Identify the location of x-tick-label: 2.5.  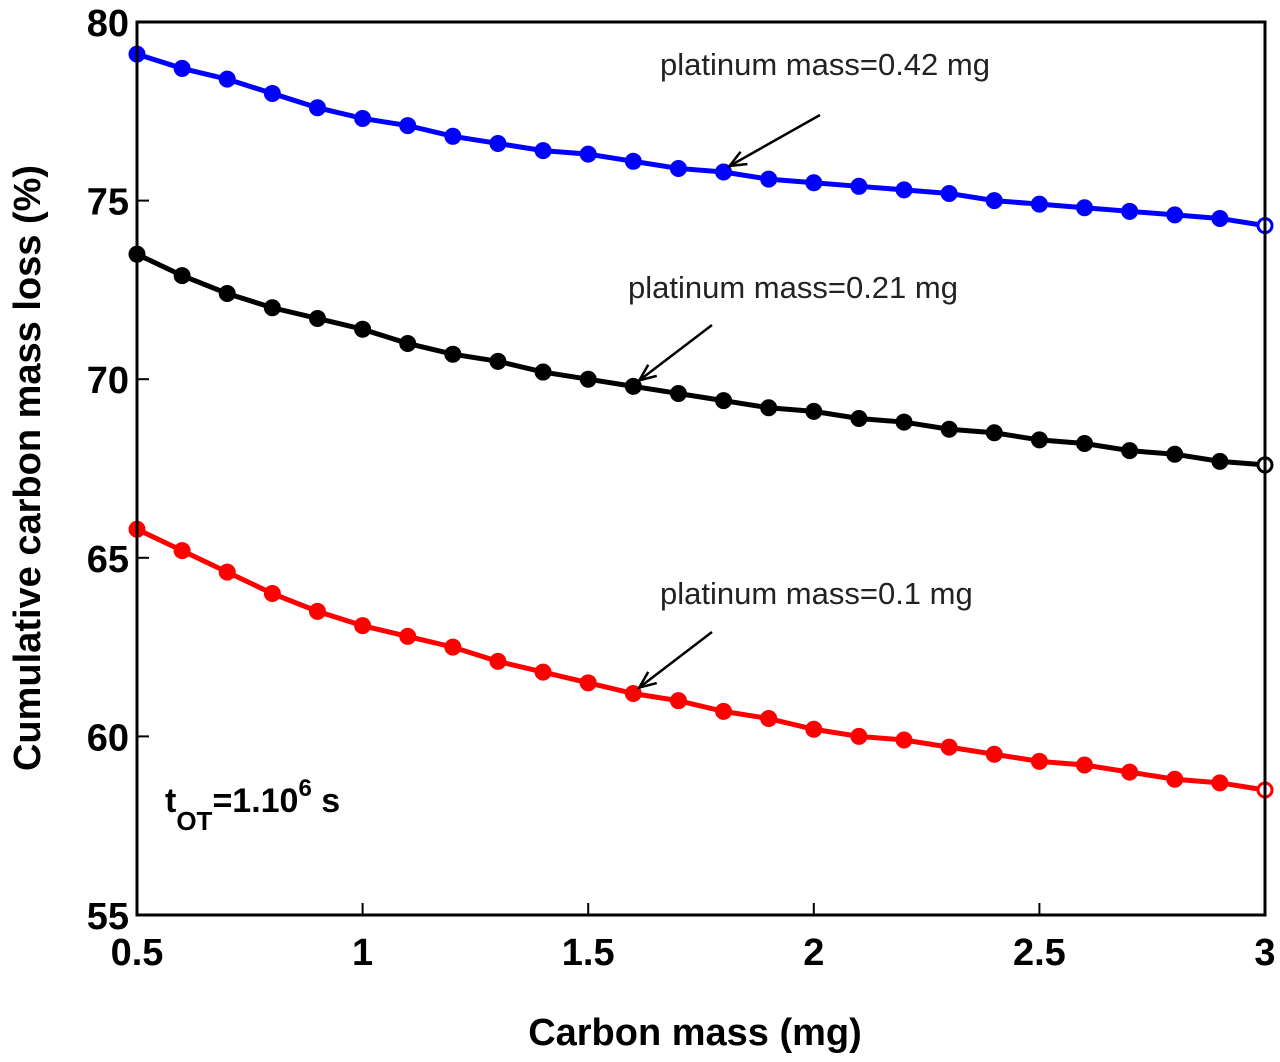
(1039, 953).